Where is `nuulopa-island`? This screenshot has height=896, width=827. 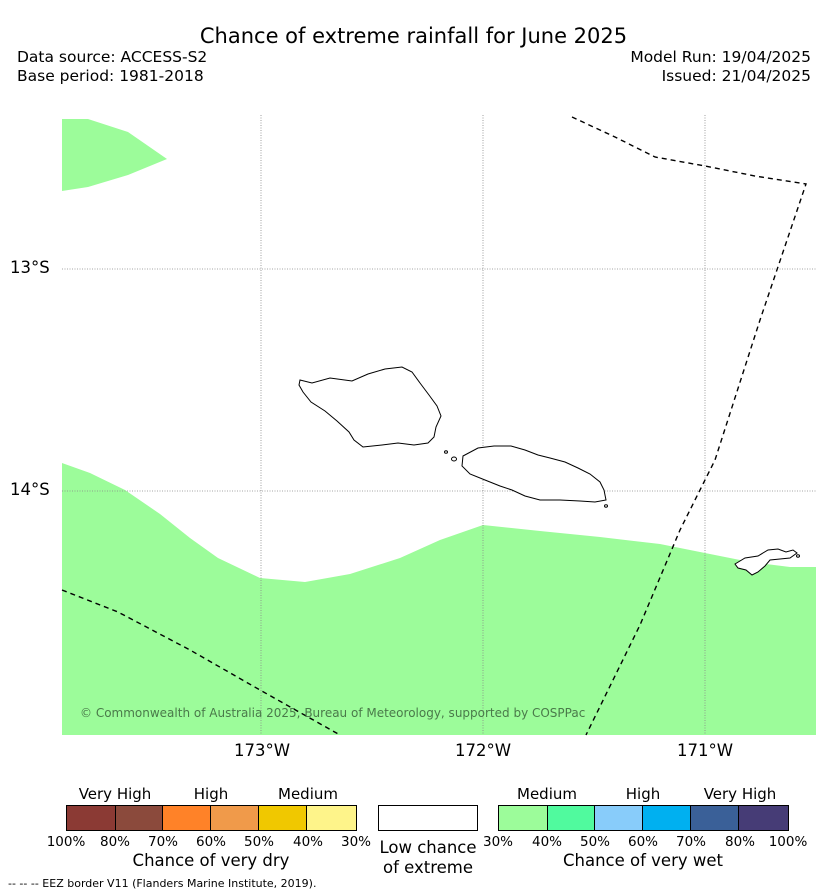 nuulopa-island is located at coordinates (606, 506).